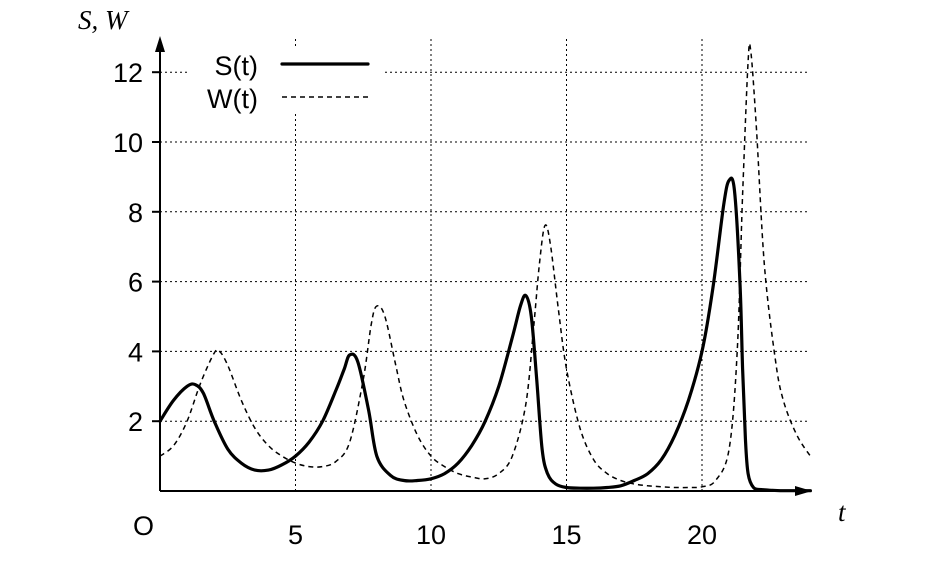  I want to click on origin-label: O, so click(143, 526).